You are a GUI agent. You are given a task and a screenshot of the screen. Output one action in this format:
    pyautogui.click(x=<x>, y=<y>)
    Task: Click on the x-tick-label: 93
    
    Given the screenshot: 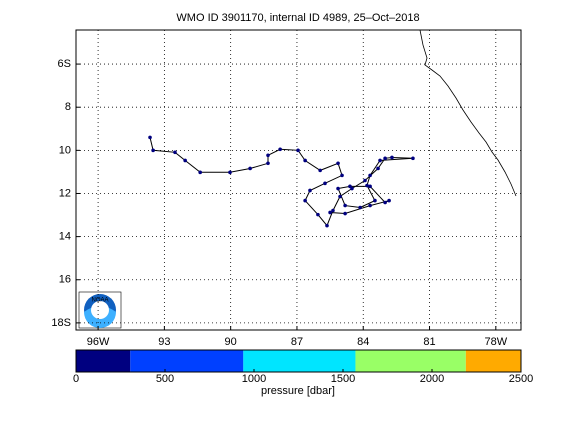 What is the action you would take?
    pyautogui.click(x=164, y=342)
    